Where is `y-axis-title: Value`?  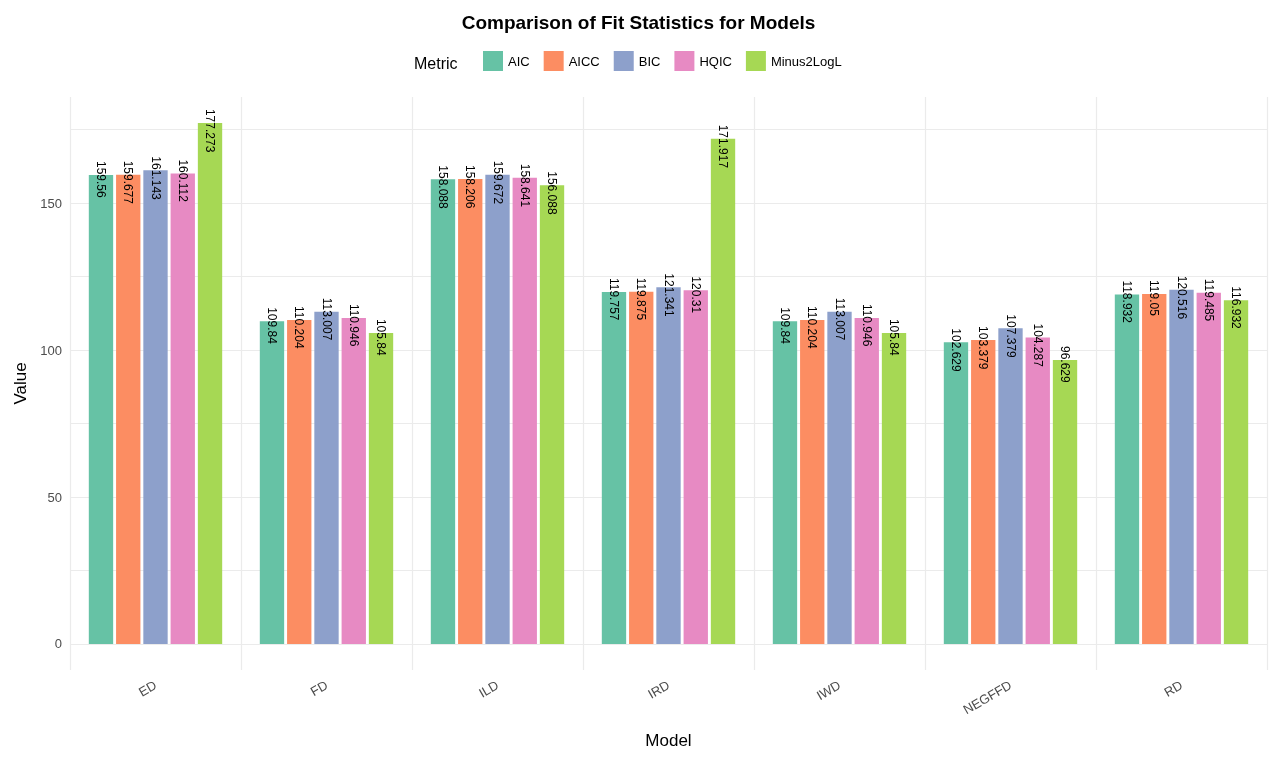
y-axis-title: Value is located at coordinates (21, 383).